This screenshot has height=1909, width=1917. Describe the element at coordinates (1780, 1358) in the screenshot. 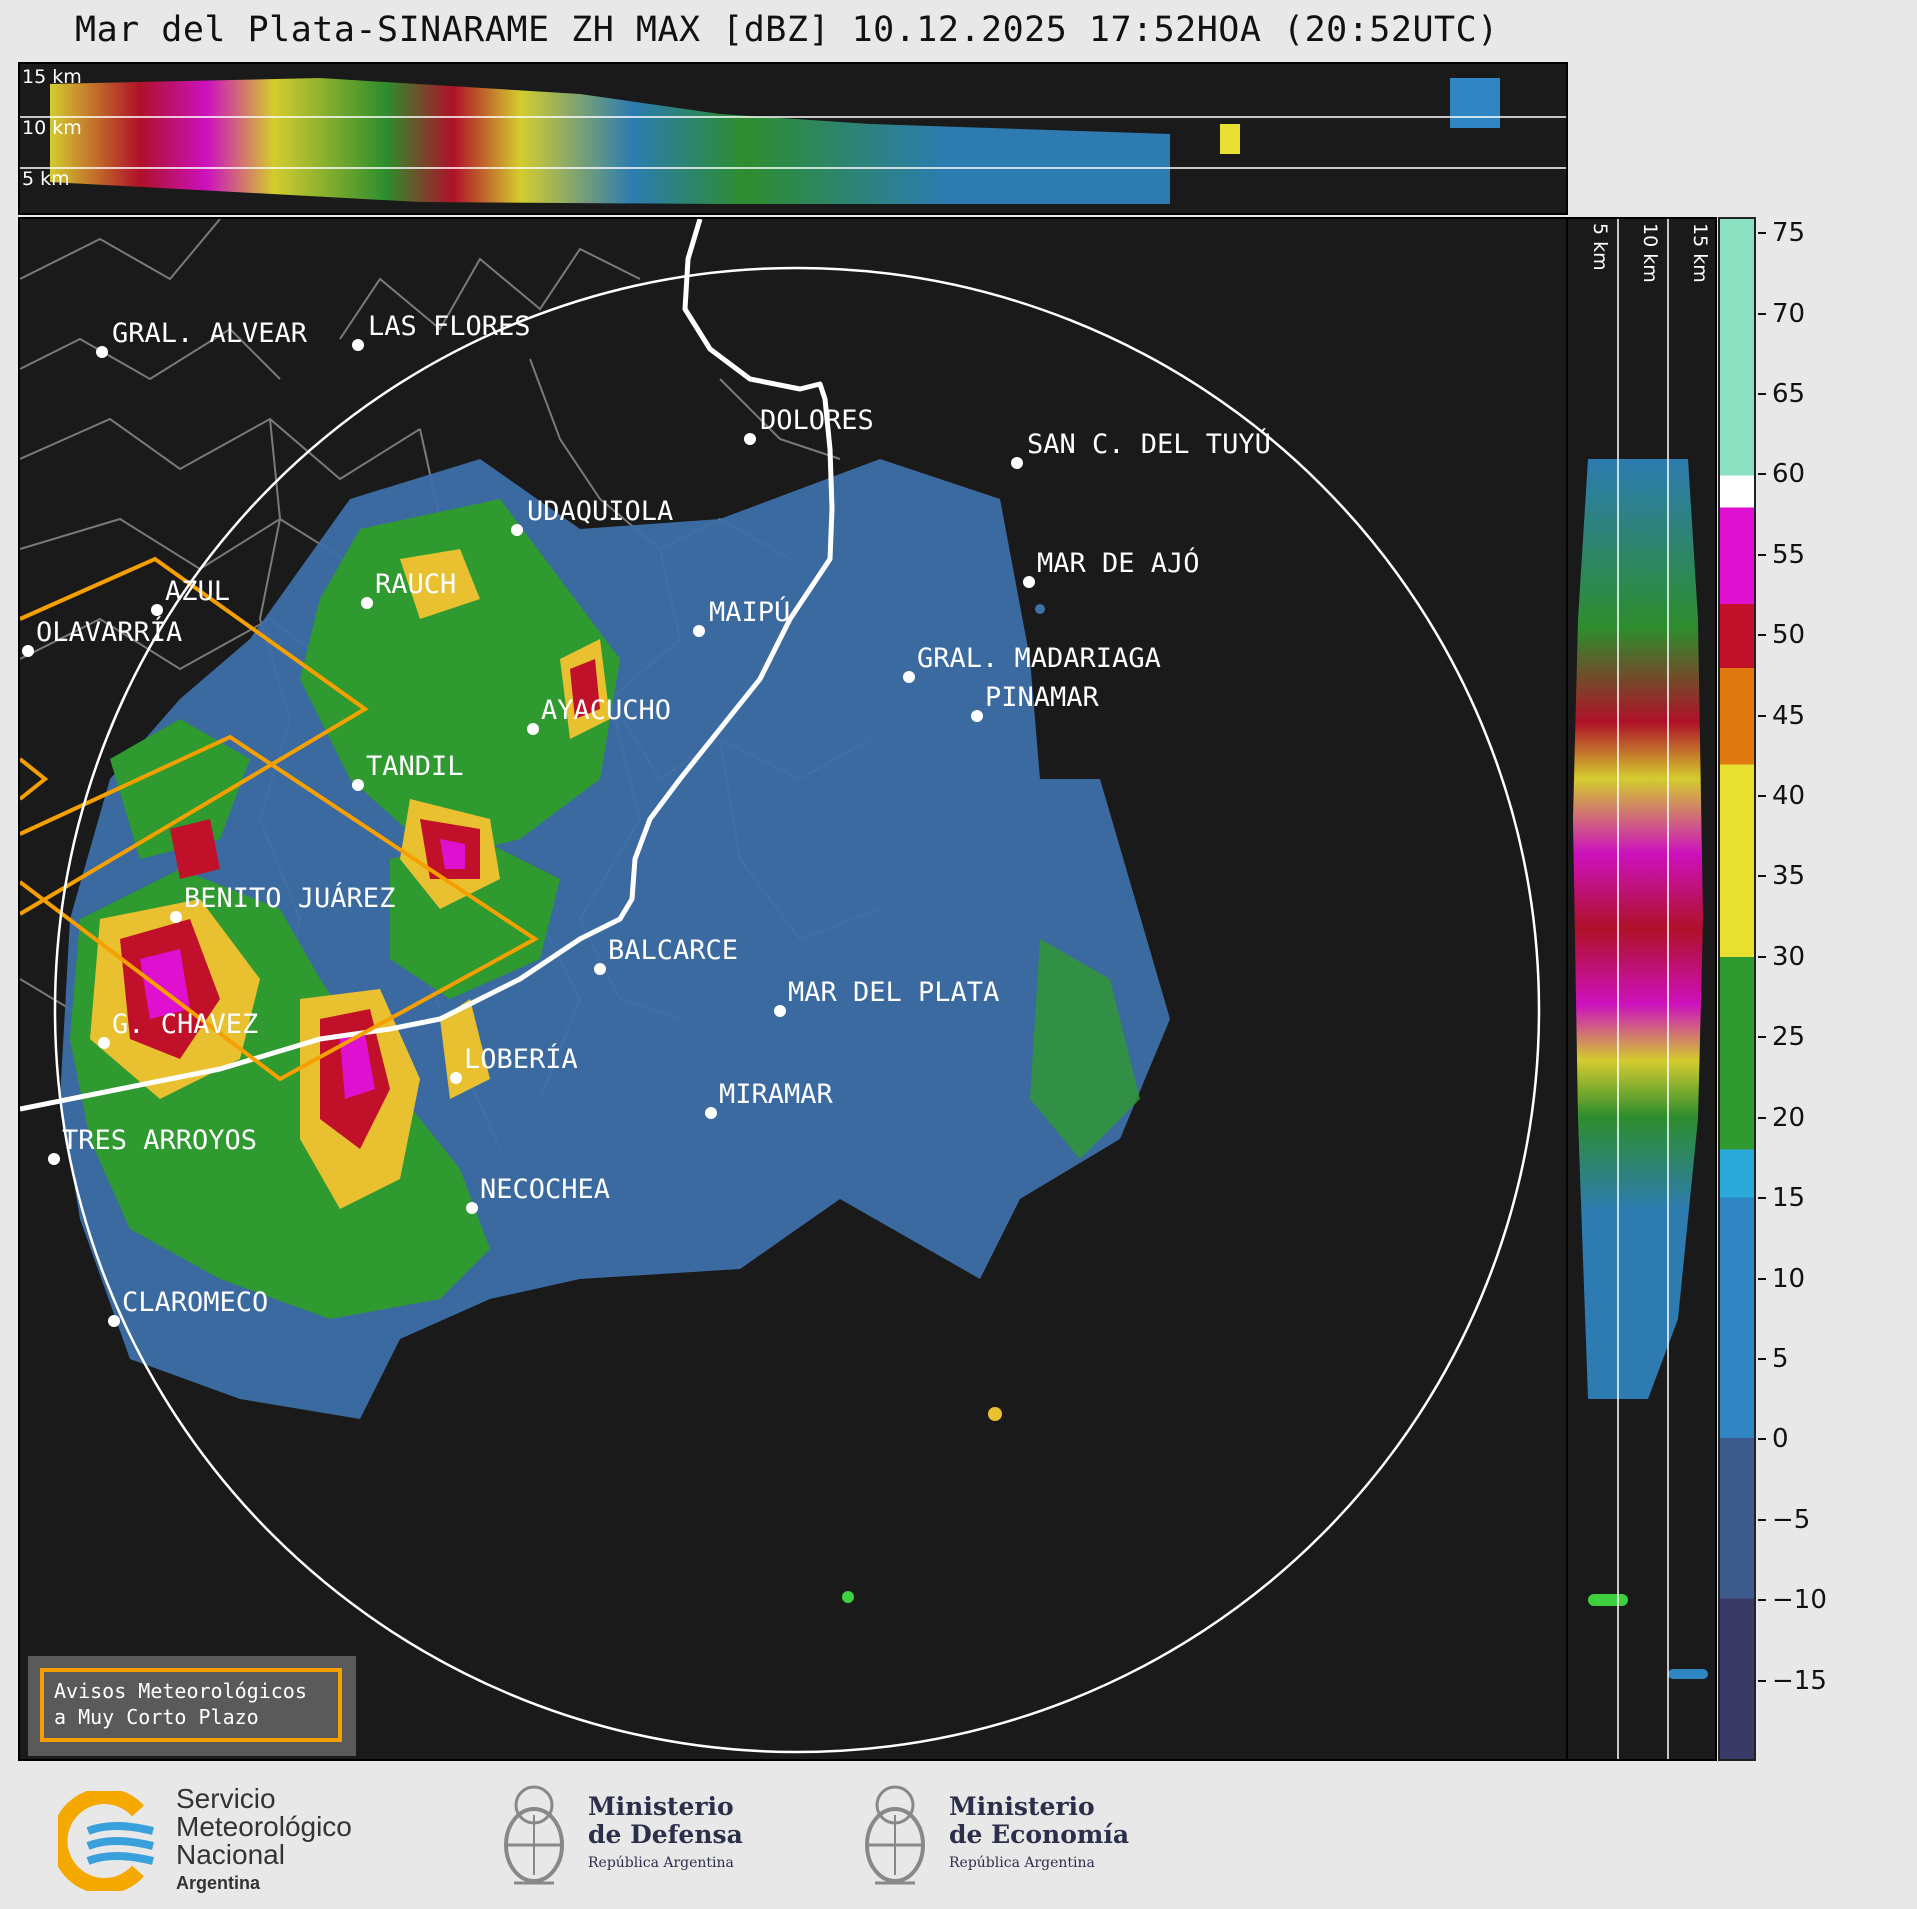

I see `colorbar-tick-label: 5` at that location.